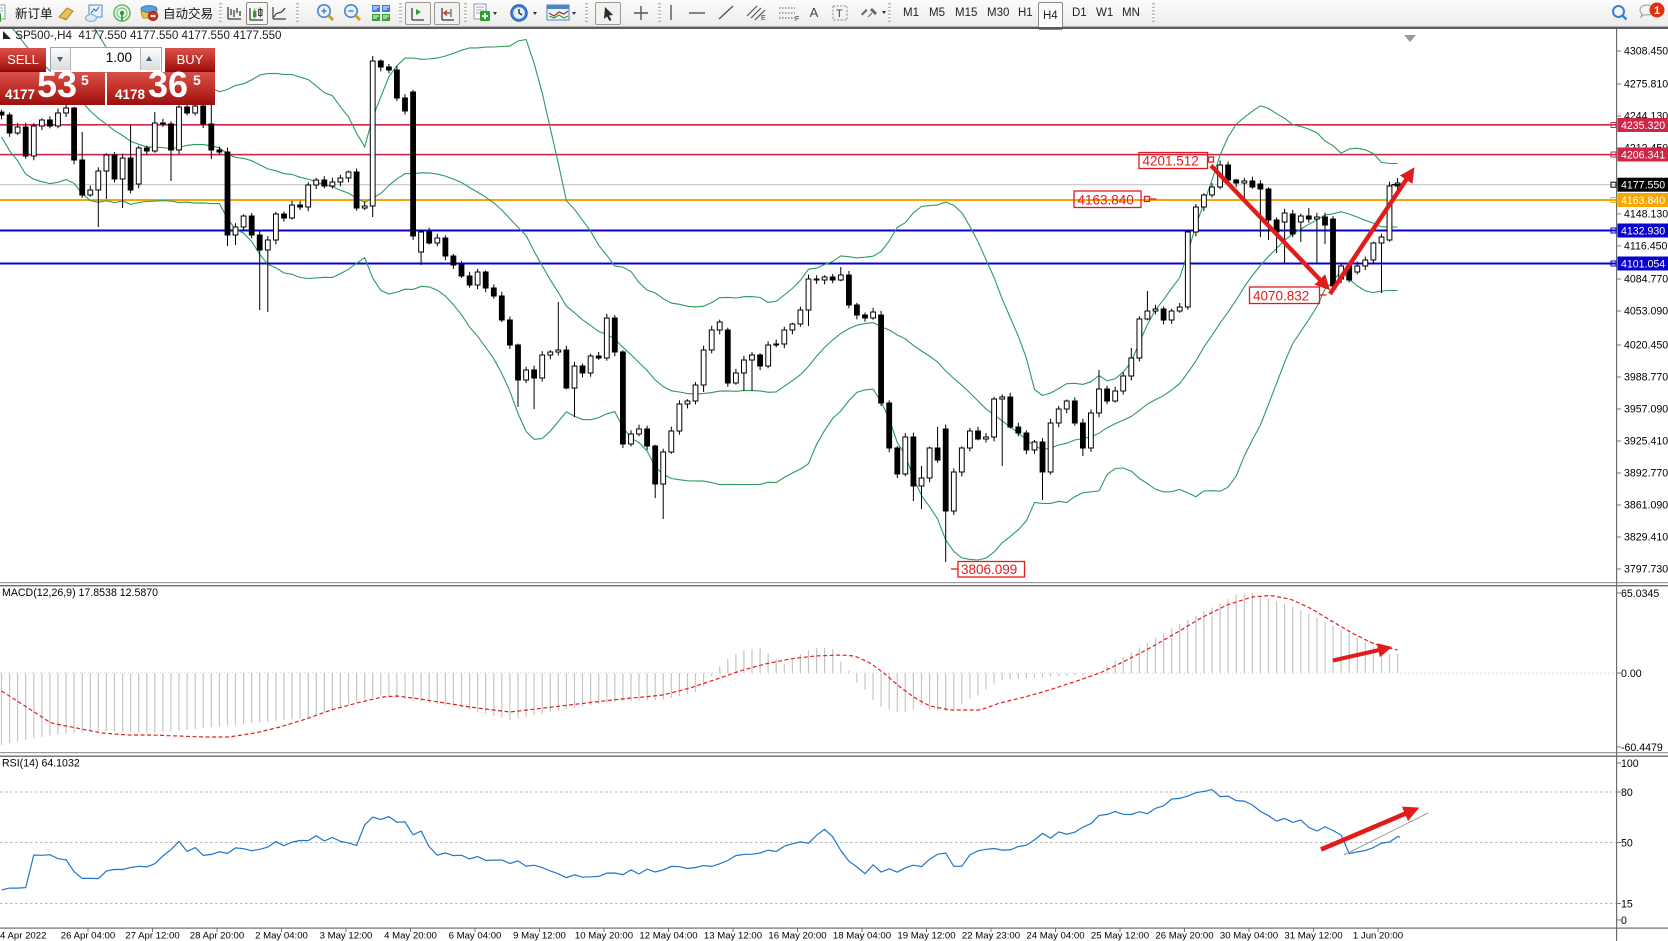 The height and width of the screenshot is (941, 1668). What do you see at coordinates (346, 936) in the screenshot?
I see `svg-text: 3 May 12:00` at bounding box center [346, 936].